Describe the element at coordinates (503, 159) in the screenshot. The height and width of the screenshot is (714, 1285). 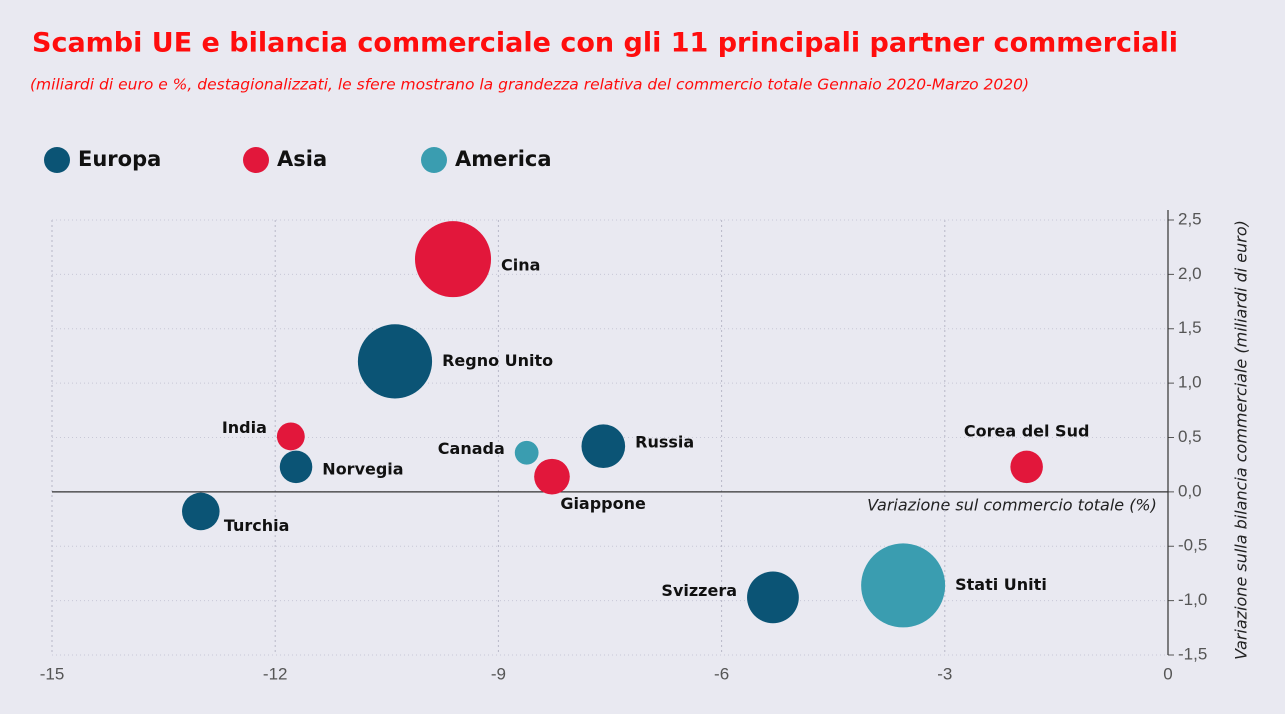
I see `legend-label: America` at that location.